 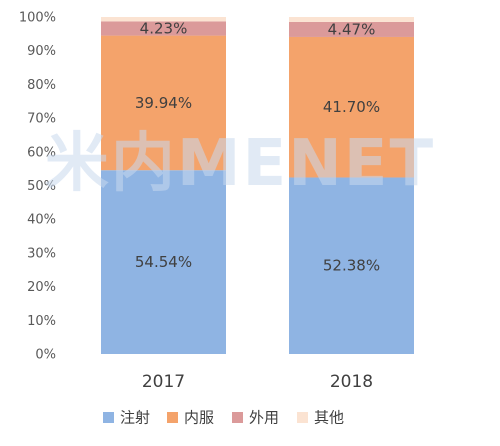 I want to click on x-axis: 2017 2018, so click(x=257, y=382).